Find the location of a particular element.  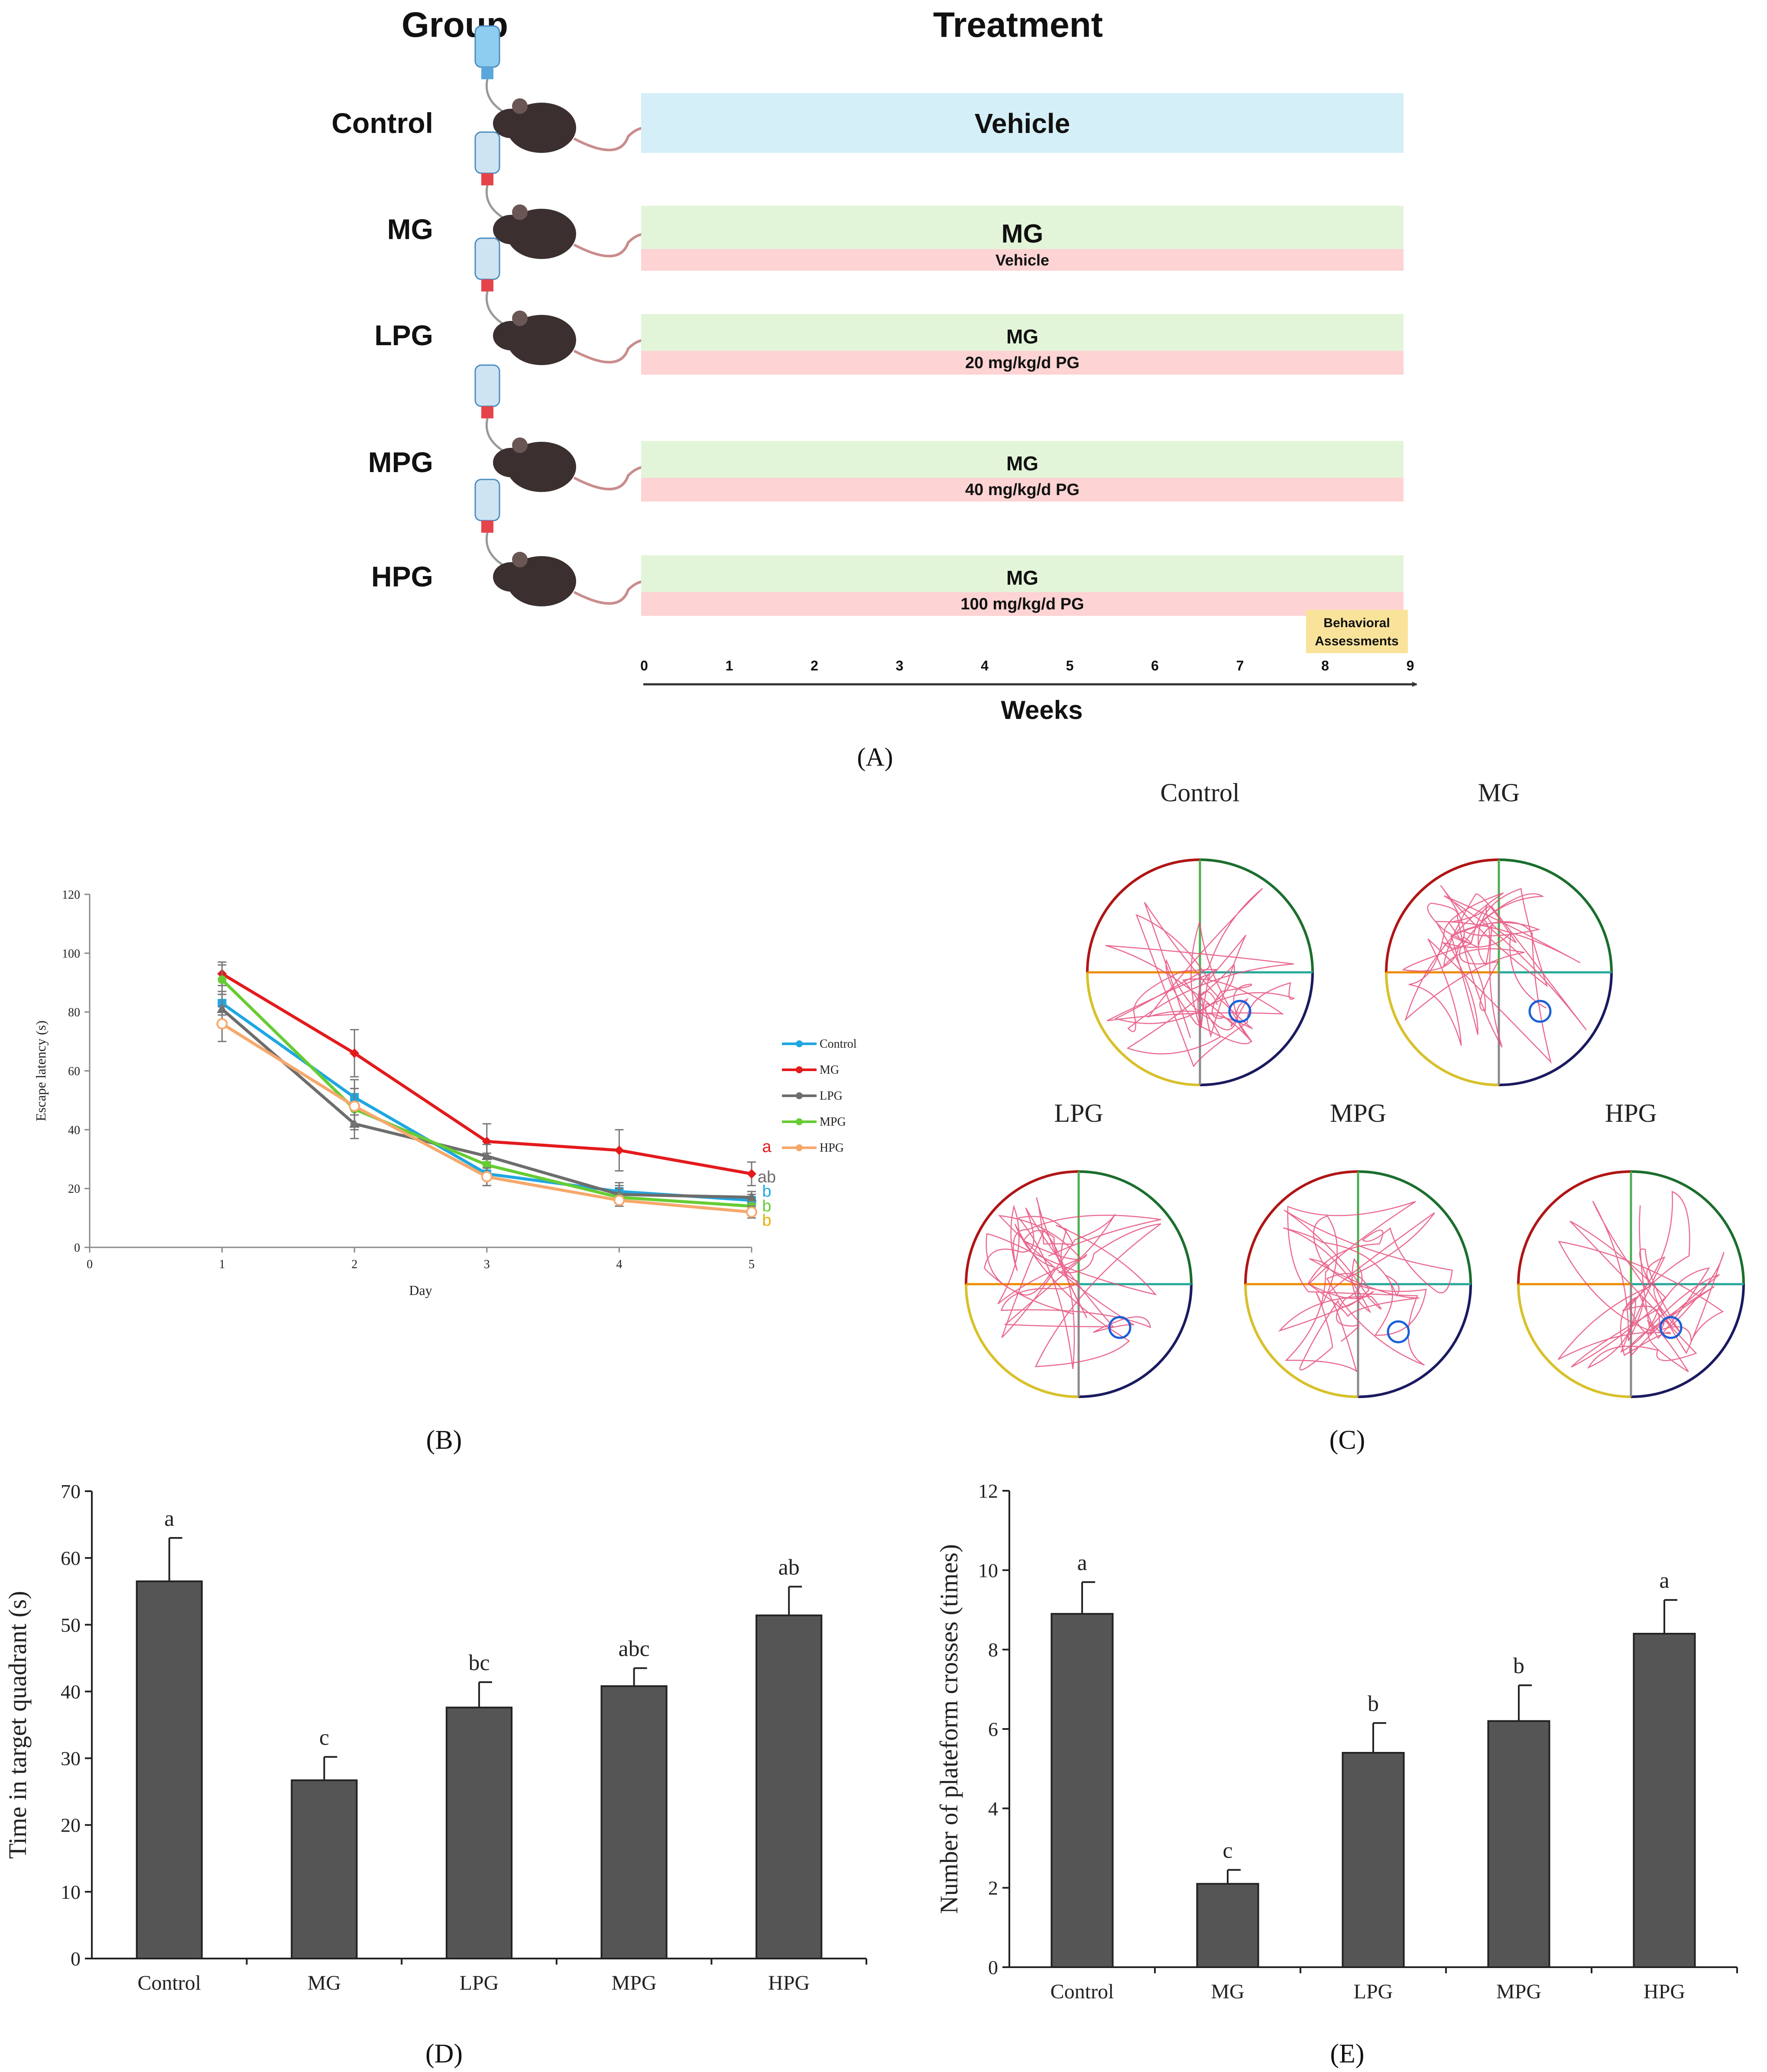

category-label: LPG is located at coordinates (479, 1983).